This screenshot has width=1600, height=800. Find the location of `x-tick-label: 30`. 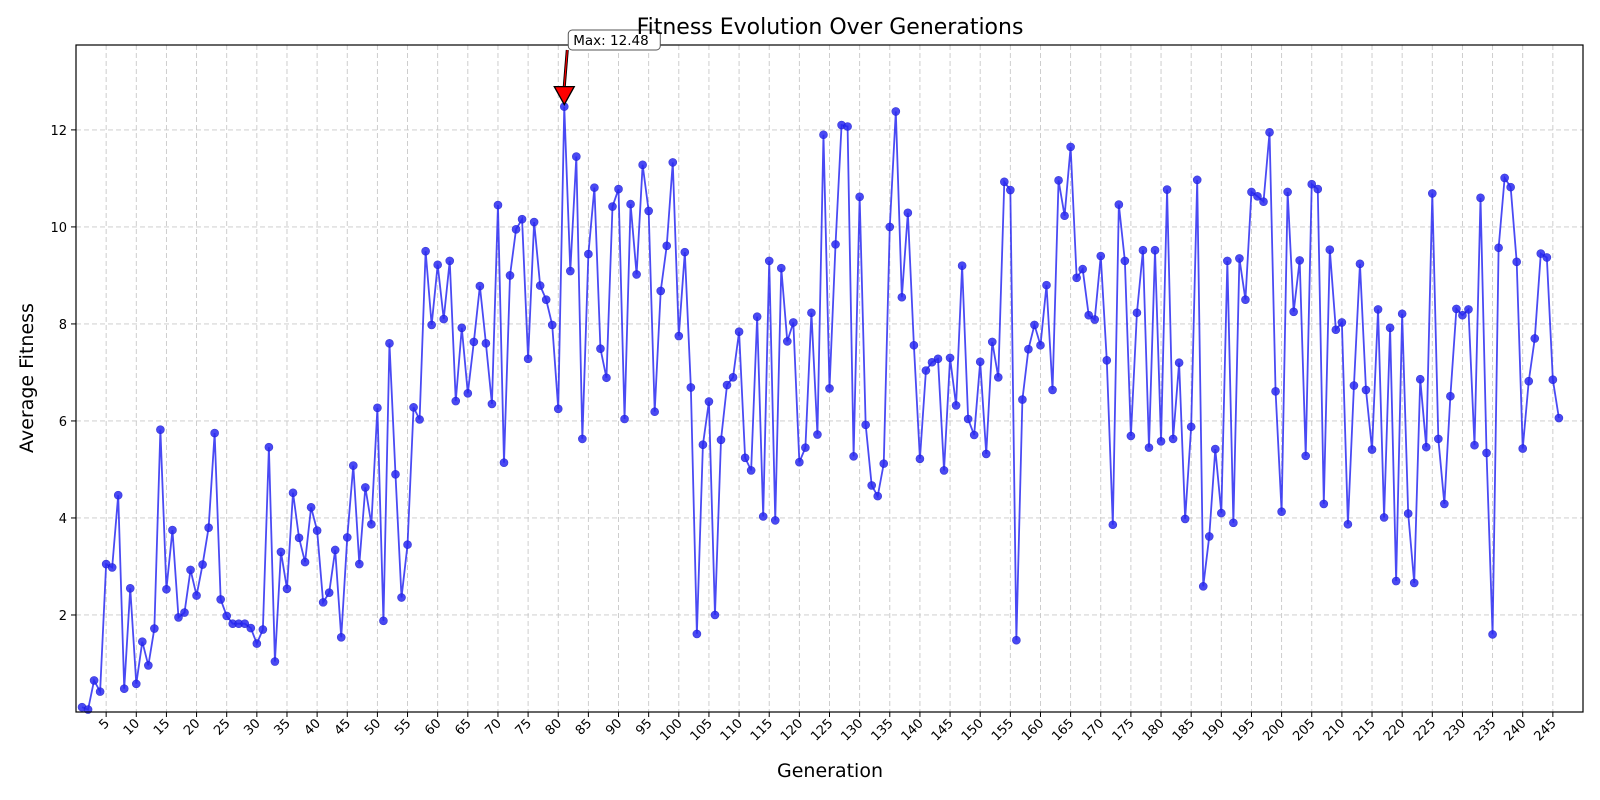

x-tick-label: 30 is located at coordinates (252, 727).